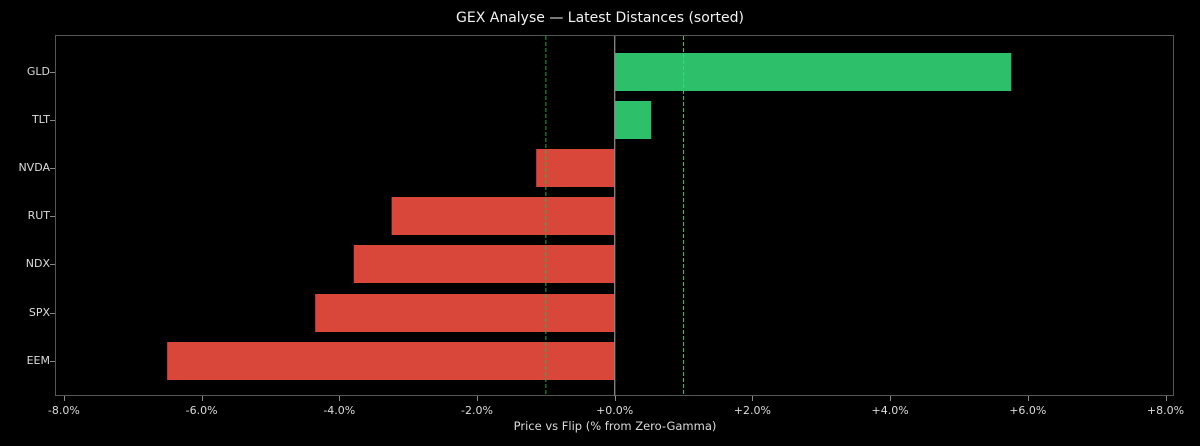  Describe the element at coordinates (339, 410) in the screenshot. I see `x-tick-label: -4.0%` at that location.